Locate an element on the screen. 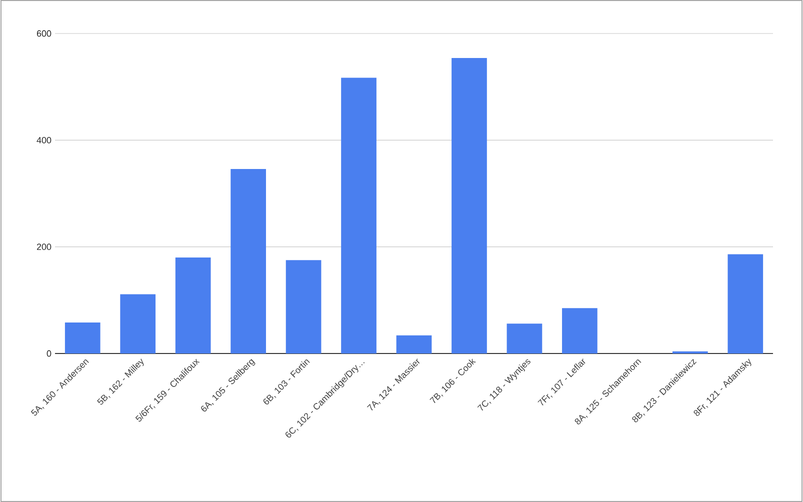  y-tick-label: 600 is located at coordinates (44, 33).